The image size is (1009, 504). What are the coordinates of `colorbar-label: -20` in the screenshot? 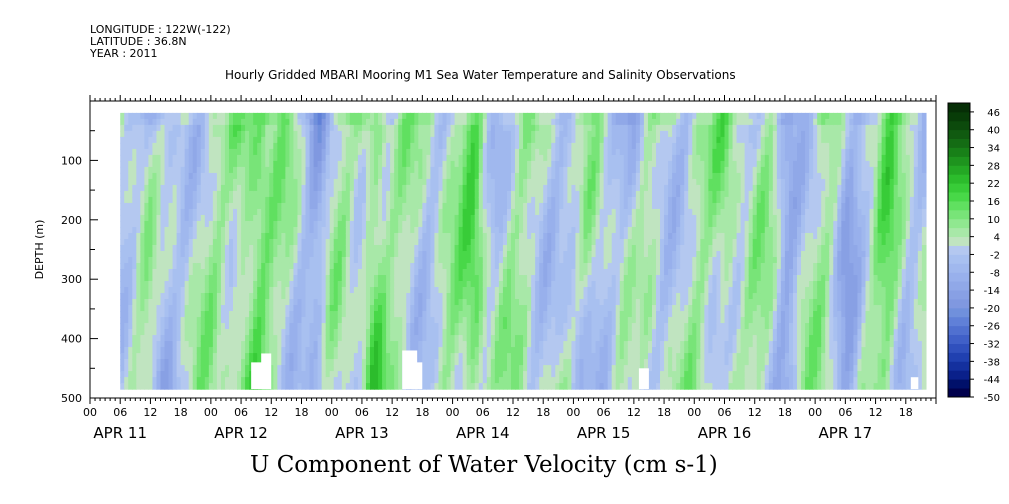 It's located at (992, 309).